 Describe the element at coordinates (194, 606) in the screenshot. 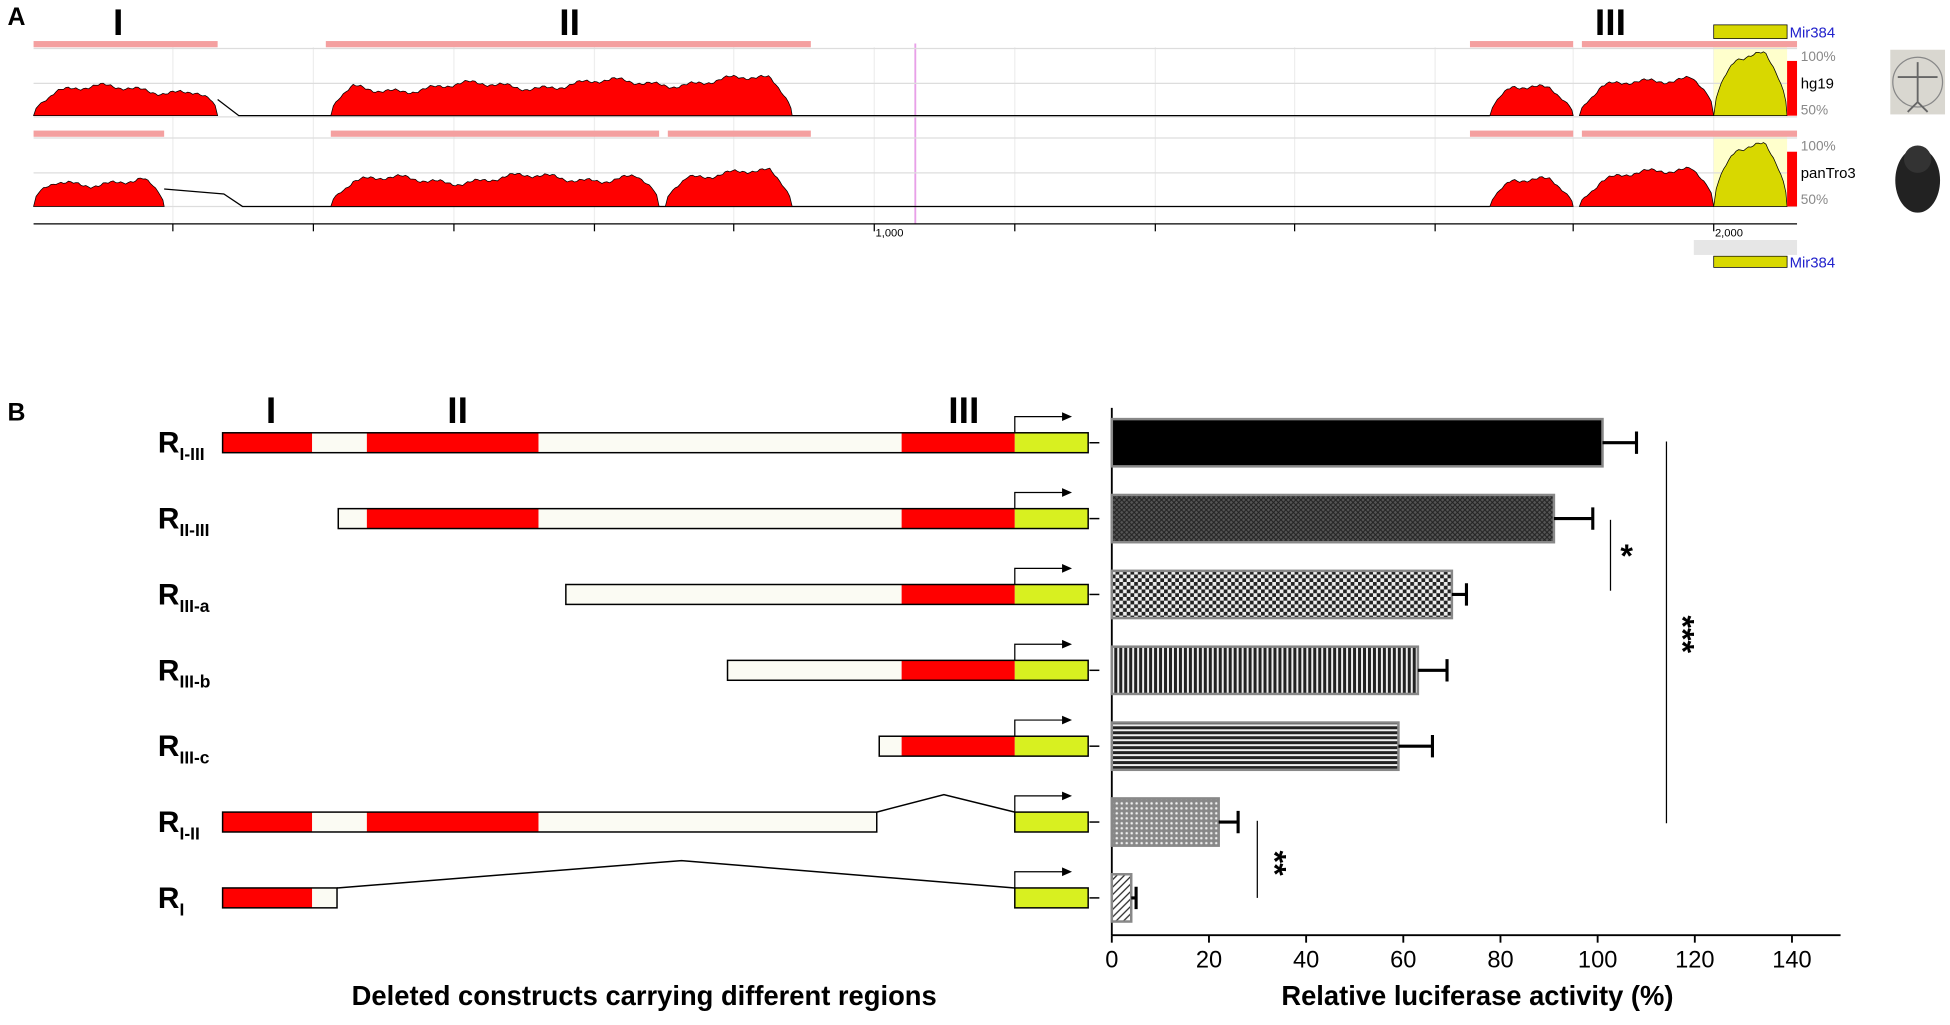

I see `category-sub: III-a` at that location.